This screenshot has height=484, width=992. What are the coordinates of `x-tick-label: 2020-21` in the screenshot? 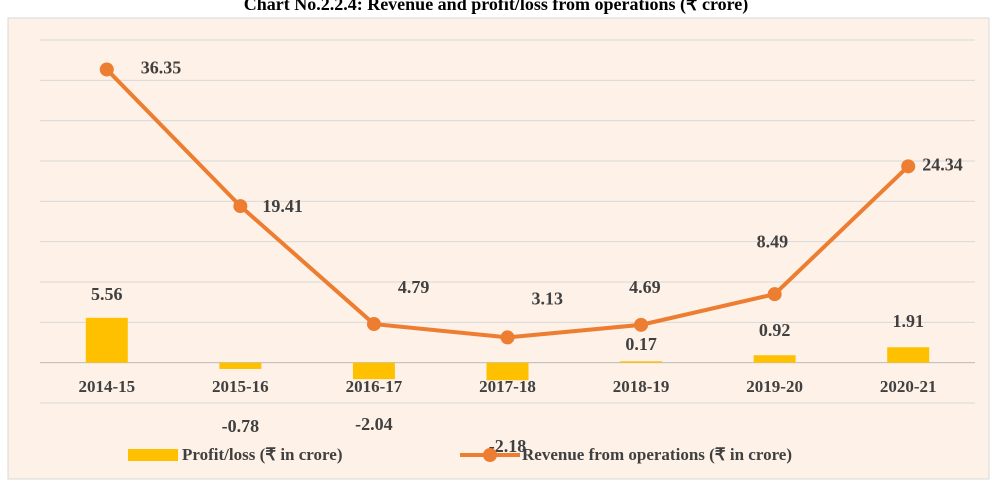 It's located at (908, 386).